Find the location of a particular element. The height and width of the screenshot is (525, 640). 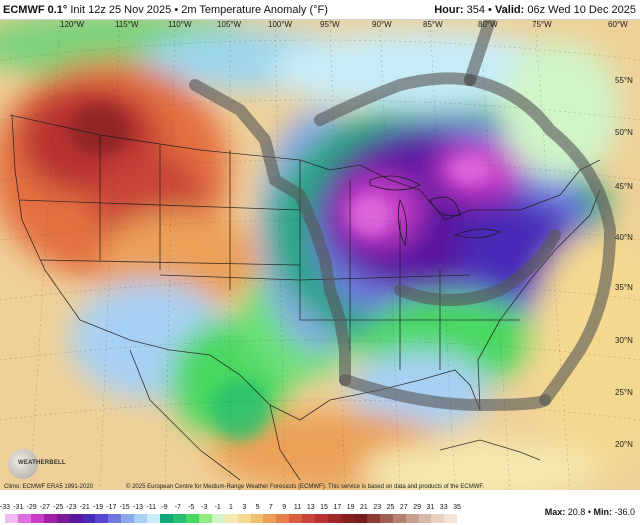

legend-label: 19 is located at coordinates (350, 507).